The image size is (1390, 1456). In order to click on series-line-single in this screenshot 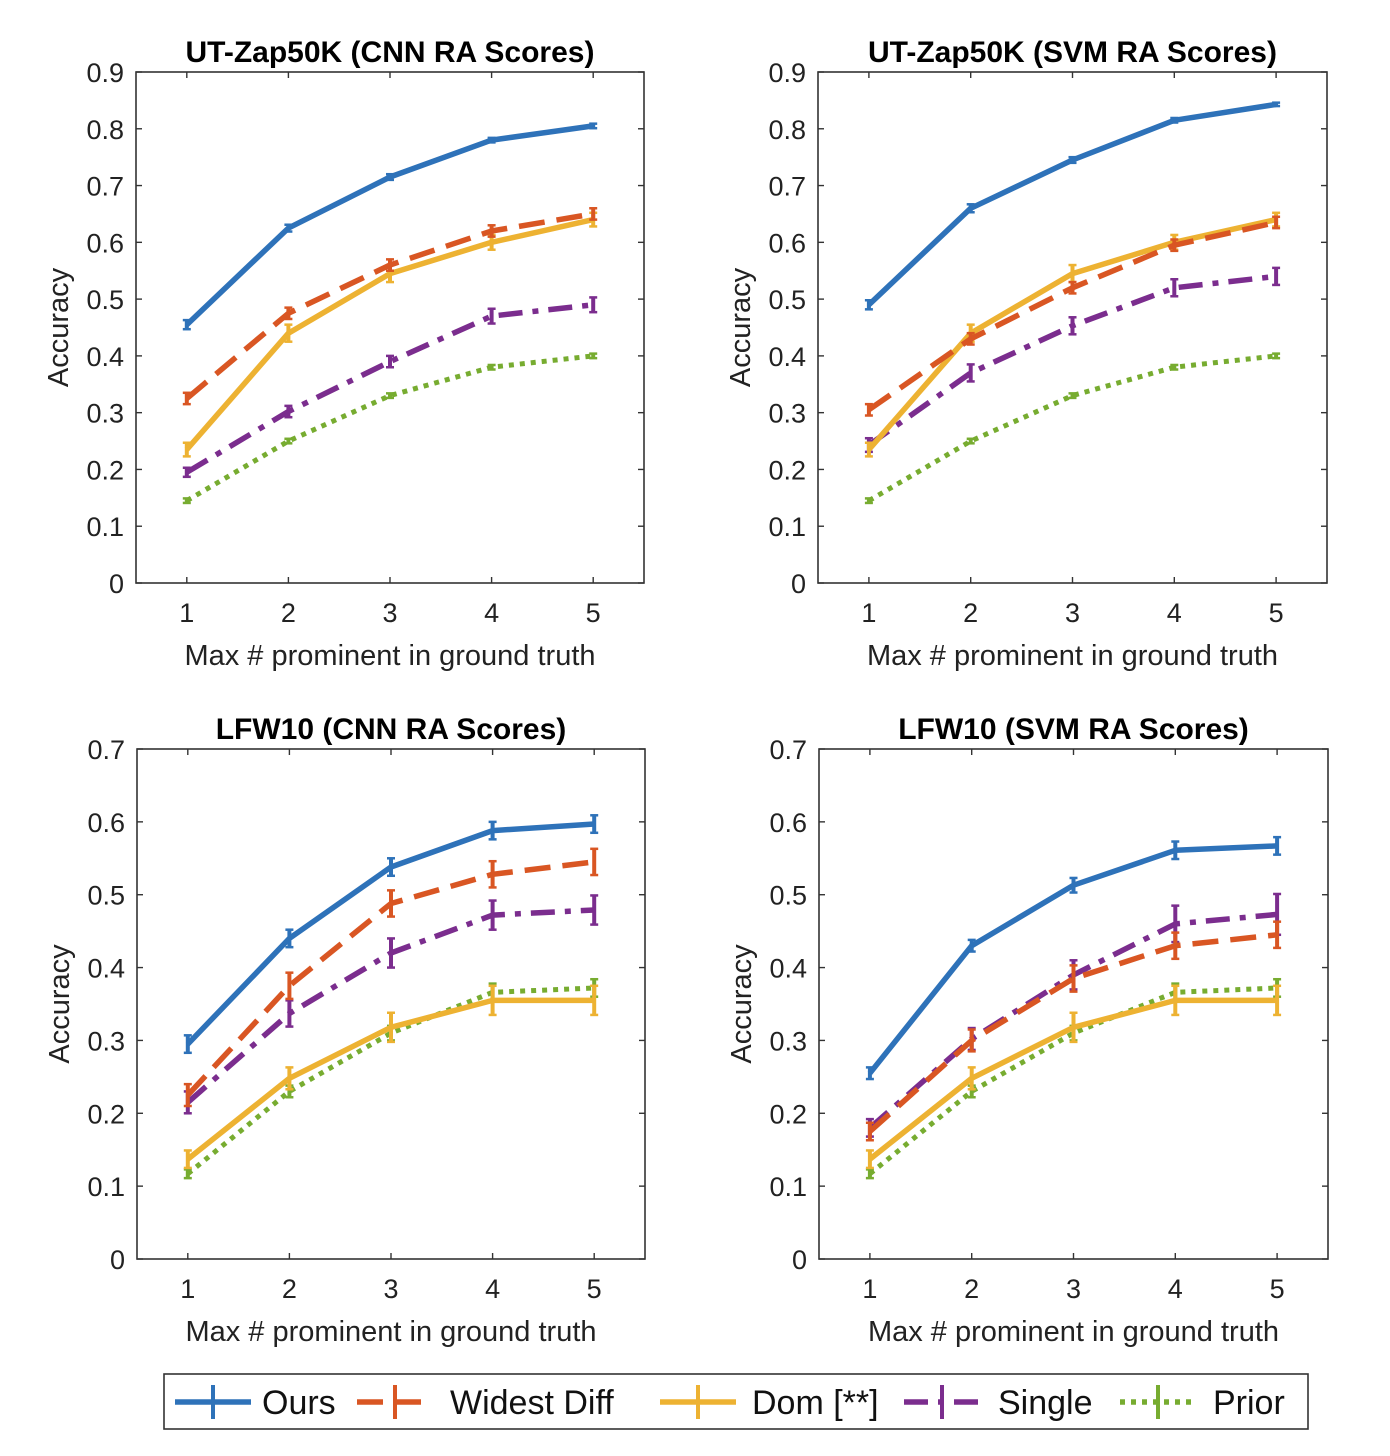, I will do `click(389, 388)`.